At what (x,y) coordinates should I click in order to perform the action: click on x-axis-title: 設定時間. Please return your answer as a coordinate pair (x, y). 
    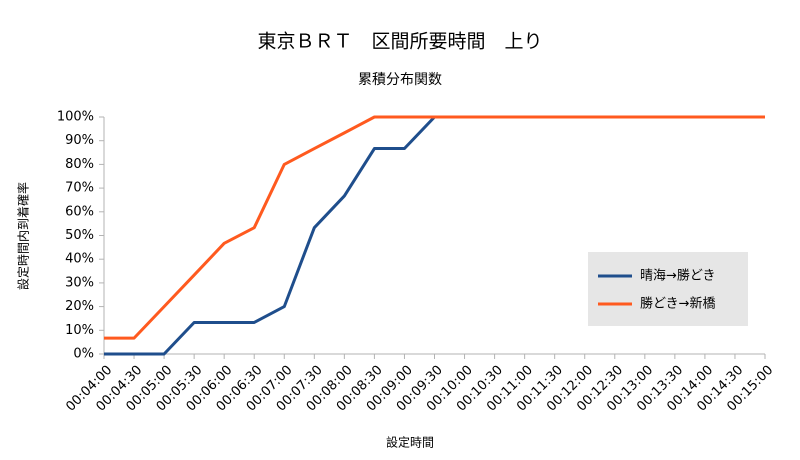
    Looking at the image, I should click on (410, 442).